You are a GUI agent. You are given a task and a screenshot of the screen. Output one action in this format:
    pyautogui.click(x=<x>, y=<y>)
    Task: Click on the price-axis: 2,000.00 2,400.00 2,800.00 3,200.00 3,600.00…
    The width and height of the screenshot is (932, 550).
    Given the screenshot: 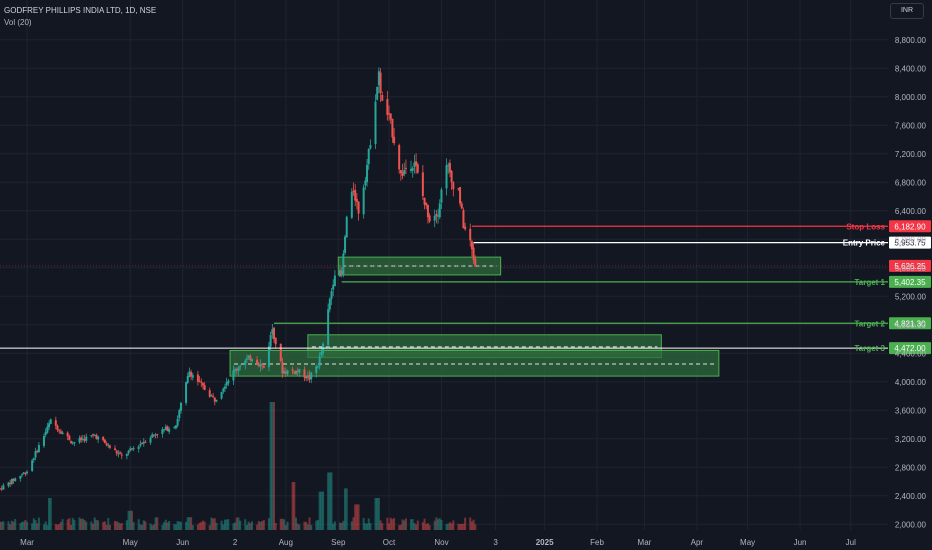 What is the action you would take?
    pyautogui.click(x=911, y=282)
    